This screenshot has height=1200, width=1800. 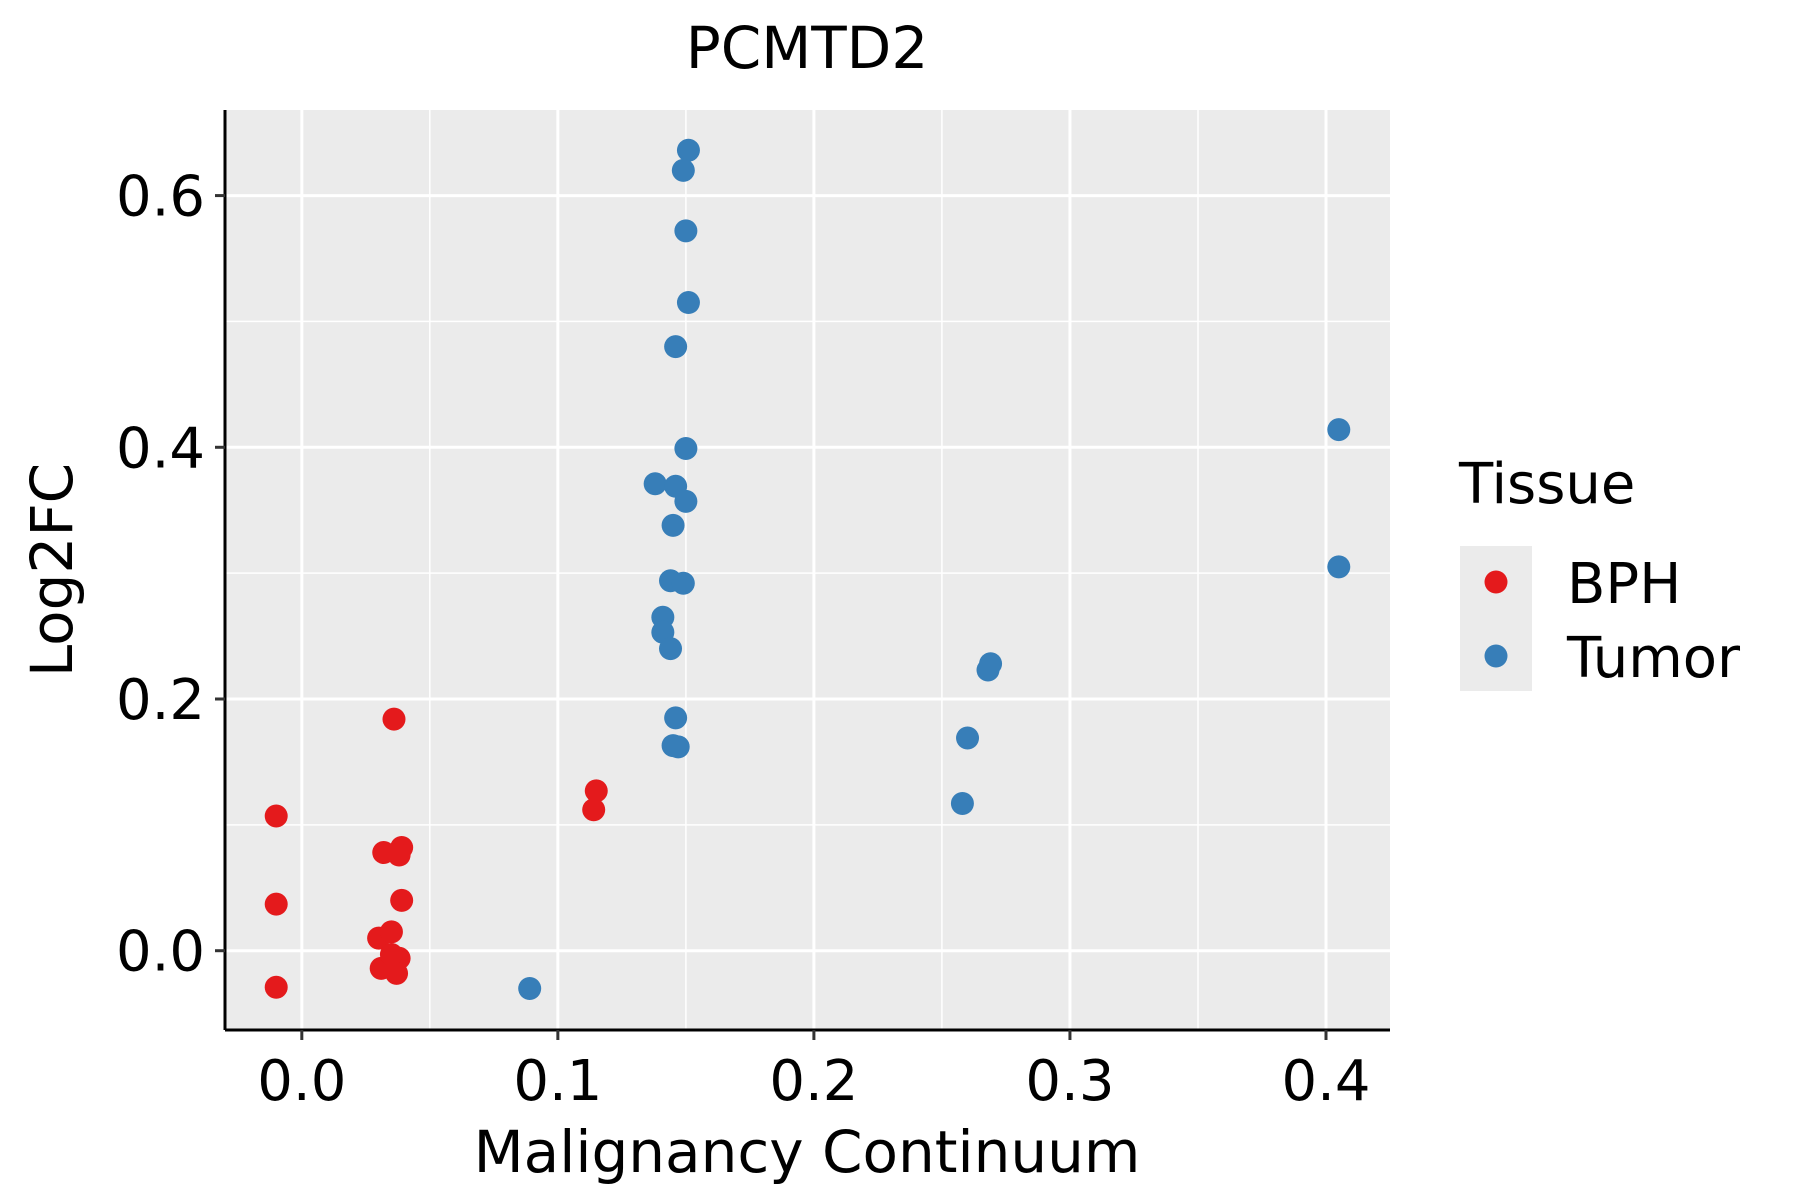 I want to click on y-tick-label: 0.4, so click(x=160, y=448).